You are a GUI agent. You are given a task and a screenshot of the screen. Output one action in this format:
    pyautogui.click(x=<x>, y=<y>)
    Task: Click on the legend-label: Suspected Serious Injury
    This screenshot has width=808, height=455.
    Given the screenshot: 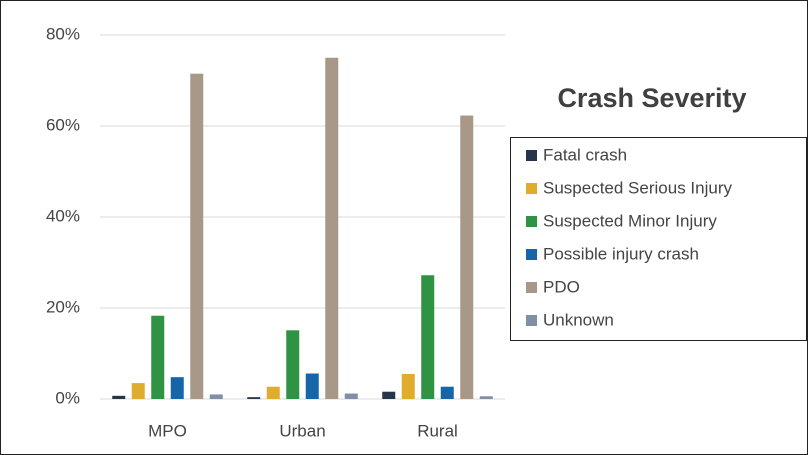 What is the action you would take?
    pyautogui.click(x=637, y=187)
    